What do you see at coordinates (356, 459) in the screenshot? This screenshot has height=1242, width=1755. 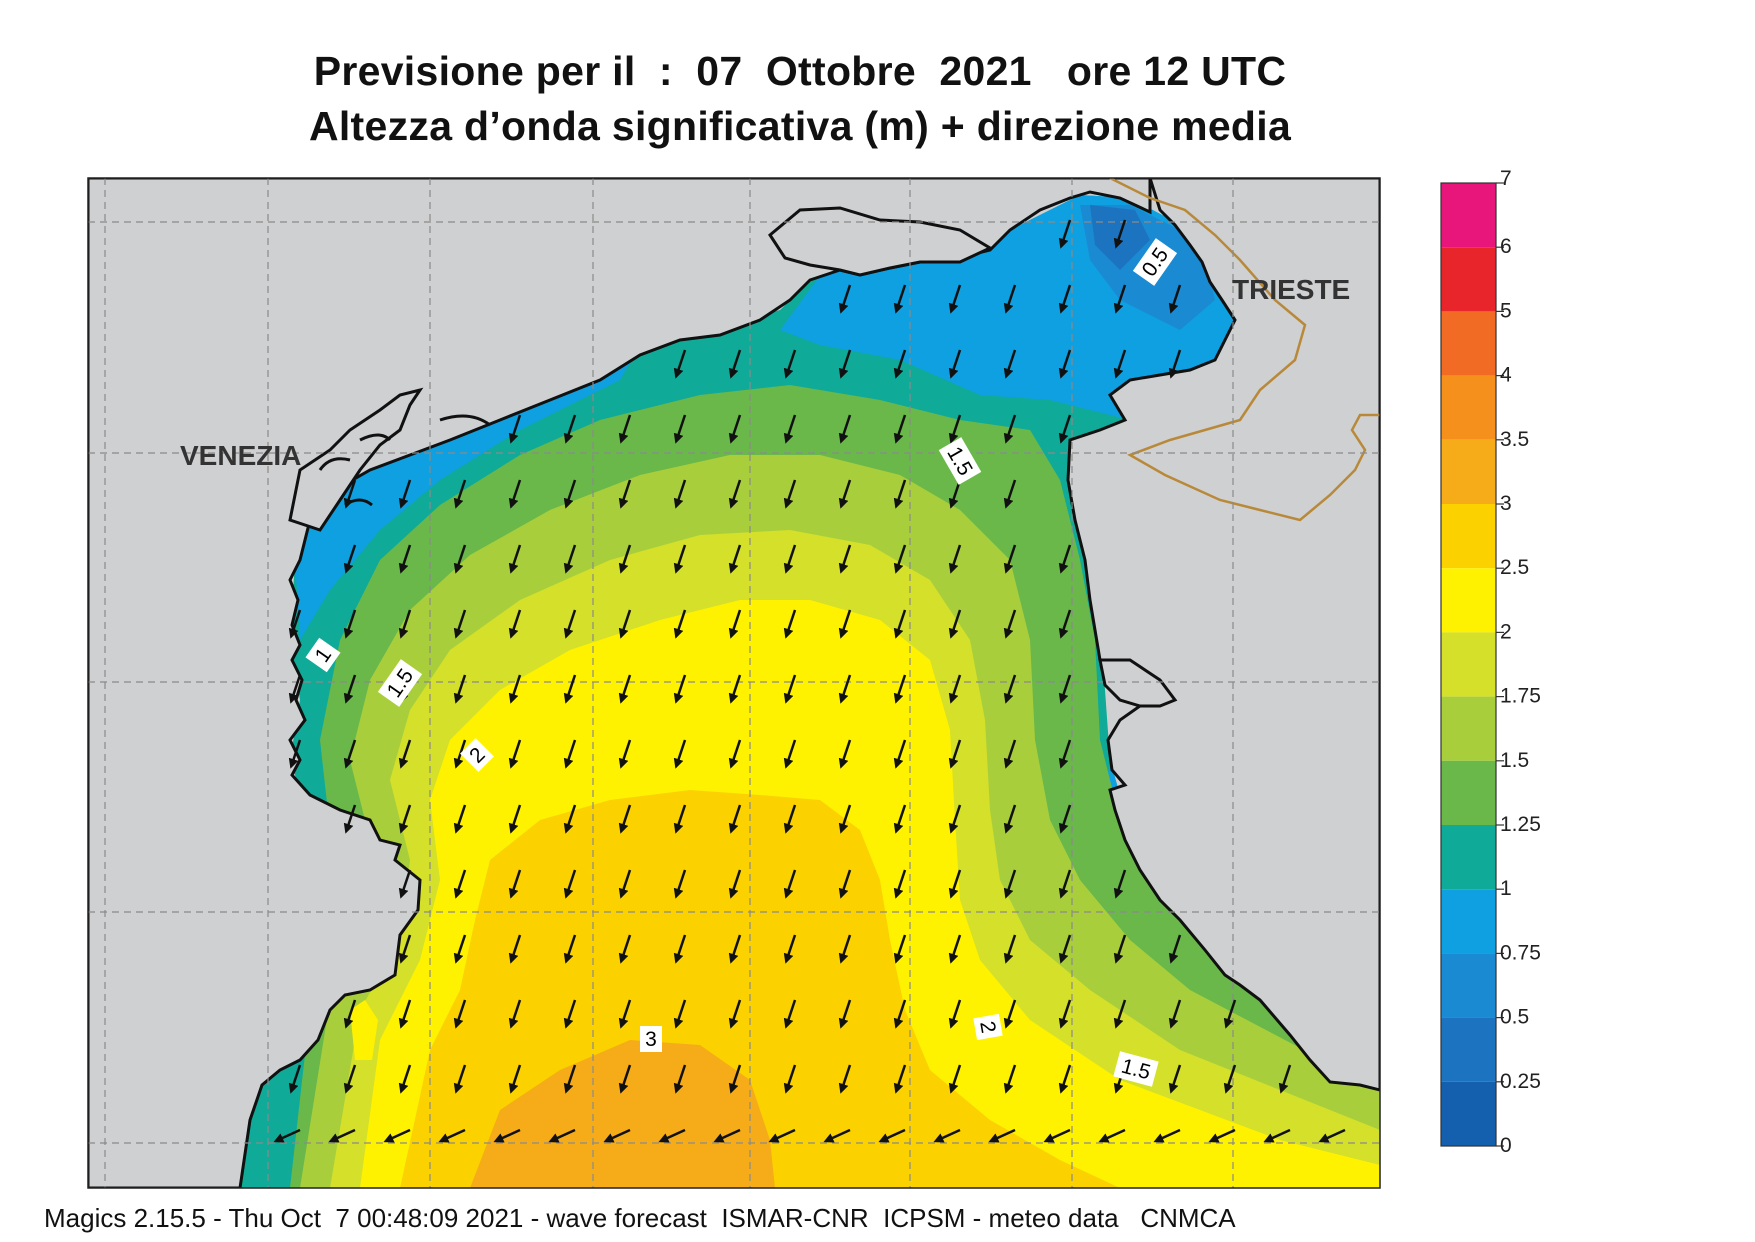 I see `lagoon-islands` at bounding box center [356, 459].